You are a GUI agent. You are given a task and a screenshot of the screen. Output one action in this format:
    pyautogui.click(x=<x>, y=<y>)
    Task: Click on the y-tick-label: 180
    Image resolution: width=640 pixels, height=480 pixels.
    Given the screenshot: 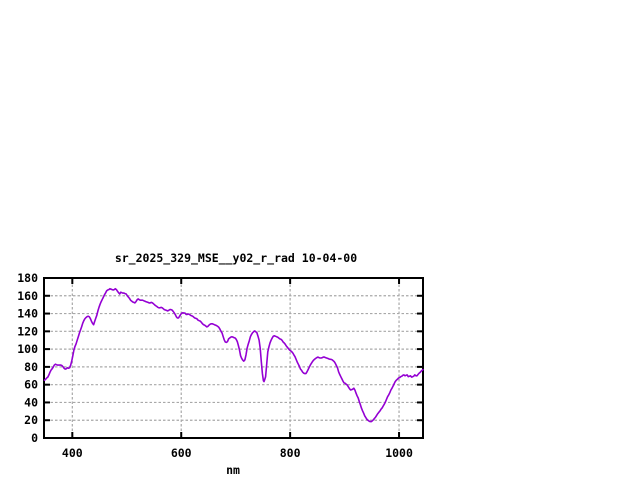 What is the action you would take?
    pyautogui.click(x=27, y=278)
    